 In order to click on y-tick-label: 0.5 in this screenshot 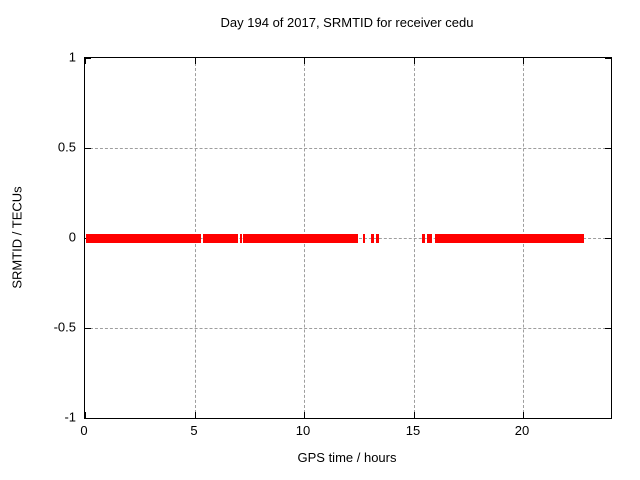, I will do `click(66, 147)`.